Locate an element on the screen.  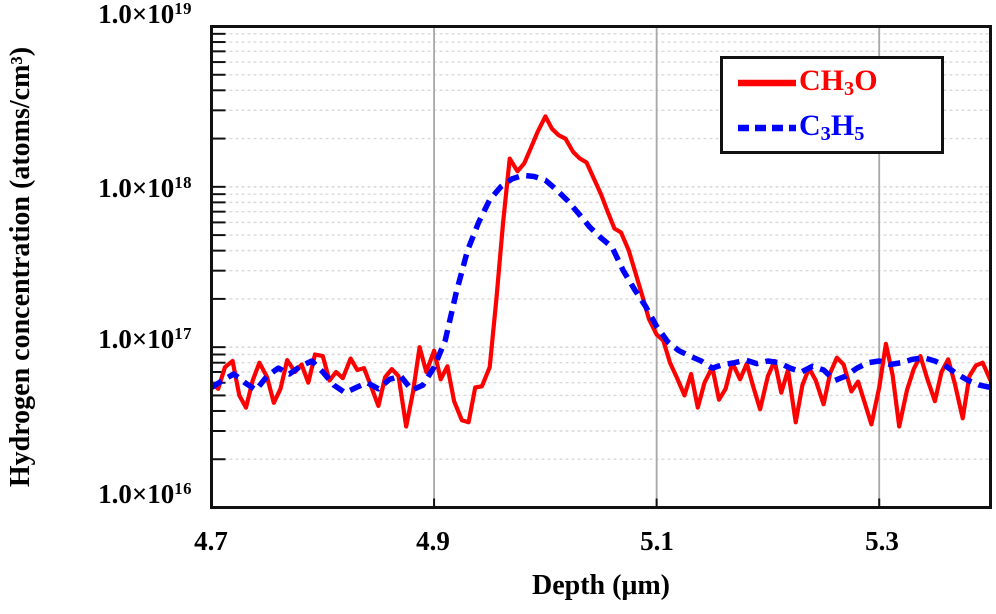
x-tick-label-5-1: 5.1 is located at coordinates (657, 541).